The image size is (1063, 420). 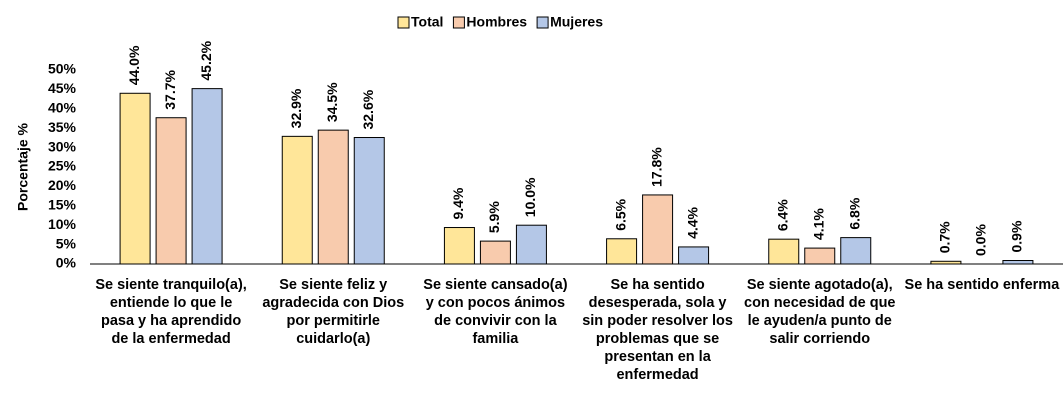 I want to click on y-tick-label: 20%, so click(x=62, y=185).